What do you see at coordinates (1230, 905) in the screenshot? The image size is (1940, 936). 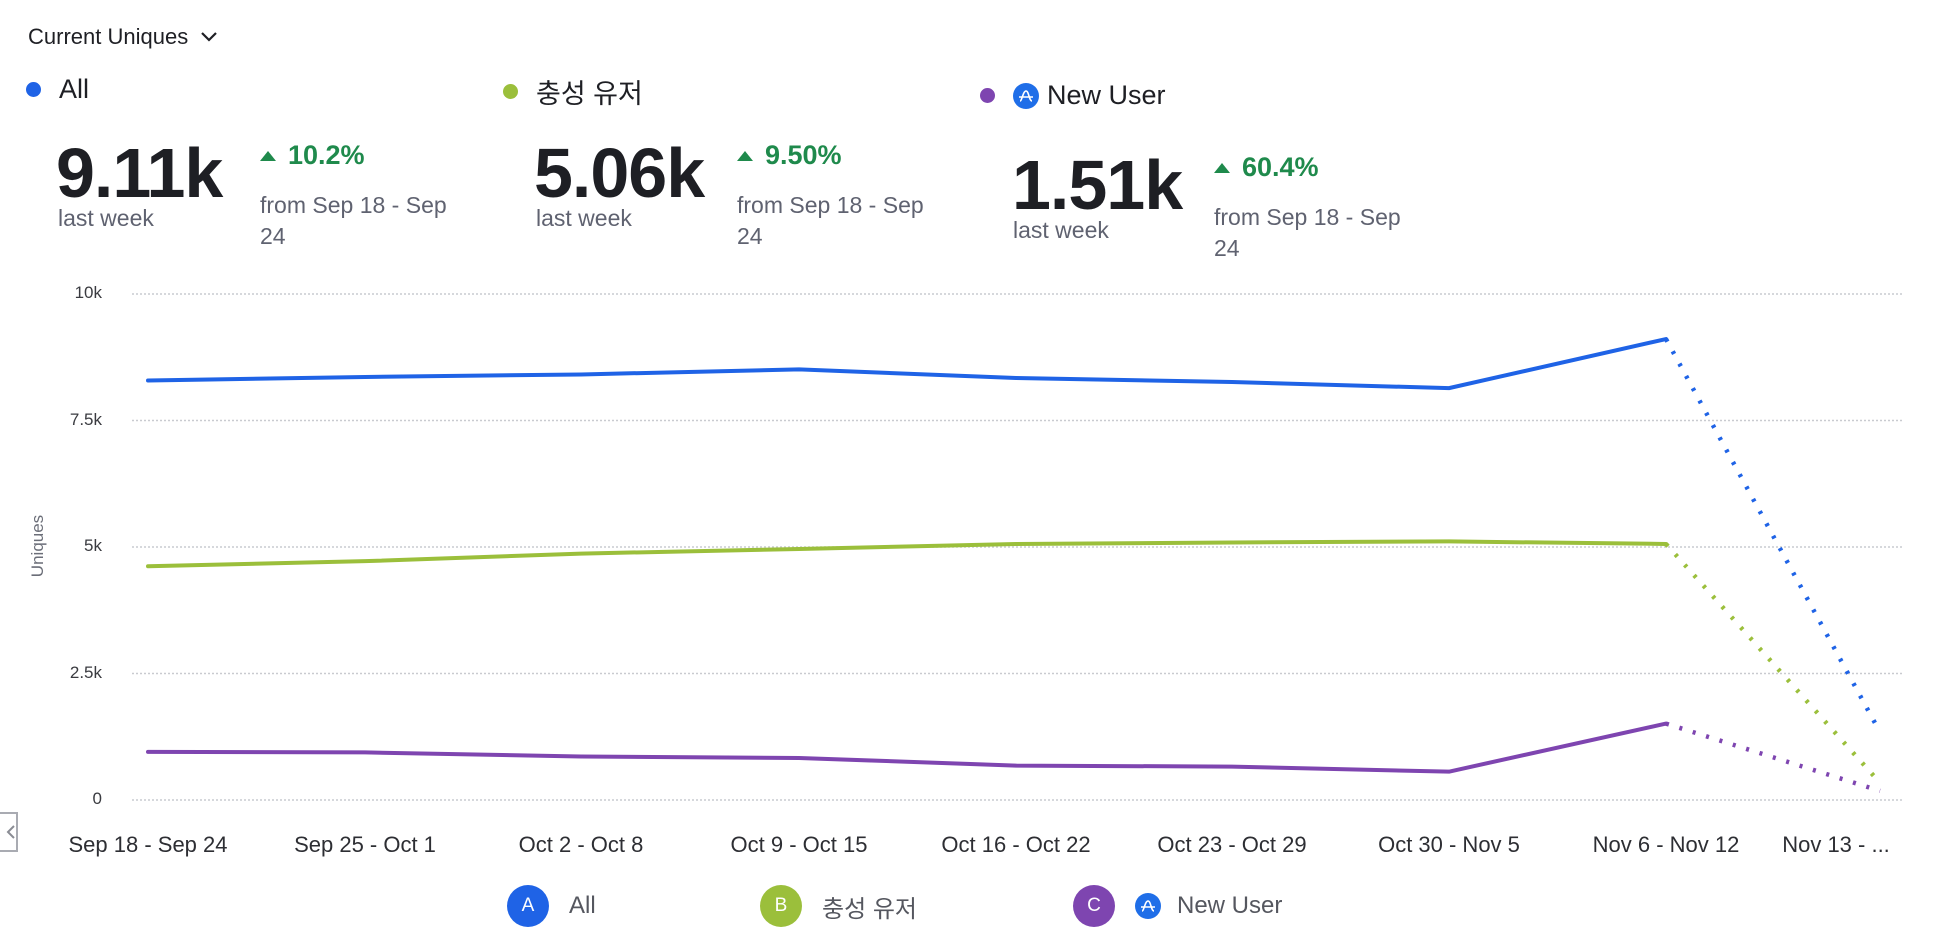 I see `legend-label: New User` at bounding box center [1230, 905].